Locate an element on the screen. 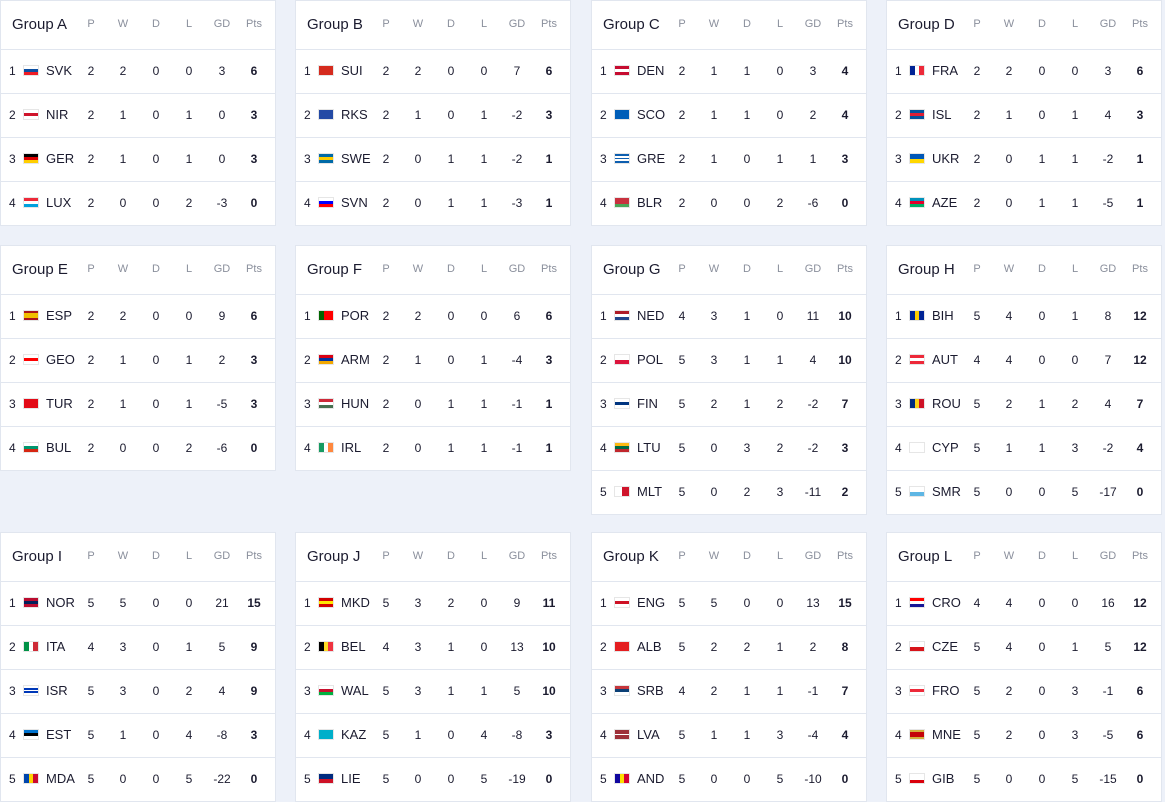  team-row: 1 SVK 2 2 0 0 3 6 is located at coordinates (138, 72).